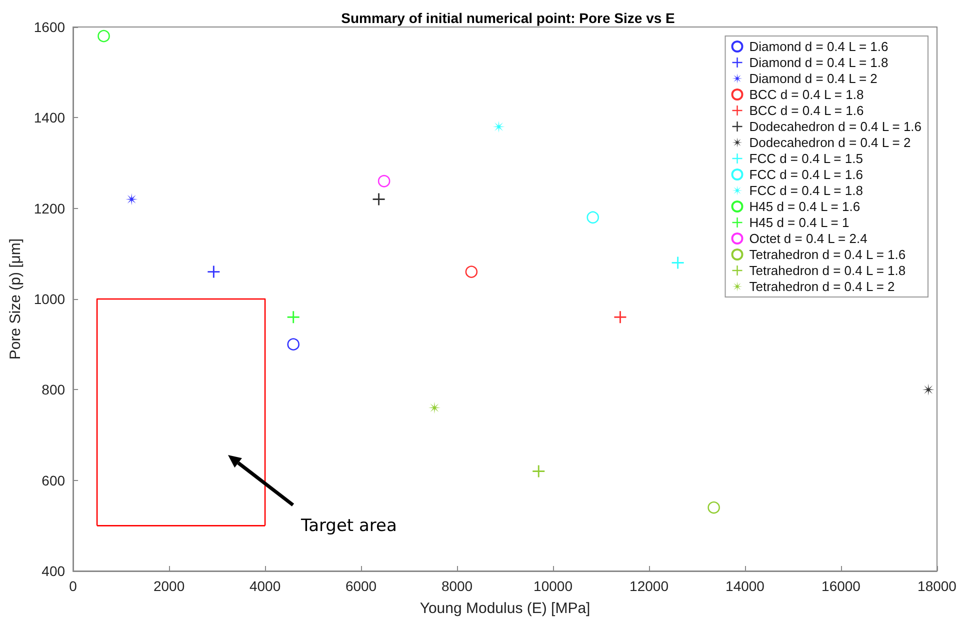 Image resolution: width=970 pixels, height=622 pixels. I want to click on legend-label: FCC d = 0.4 L = 1.5, so click(806, 158).